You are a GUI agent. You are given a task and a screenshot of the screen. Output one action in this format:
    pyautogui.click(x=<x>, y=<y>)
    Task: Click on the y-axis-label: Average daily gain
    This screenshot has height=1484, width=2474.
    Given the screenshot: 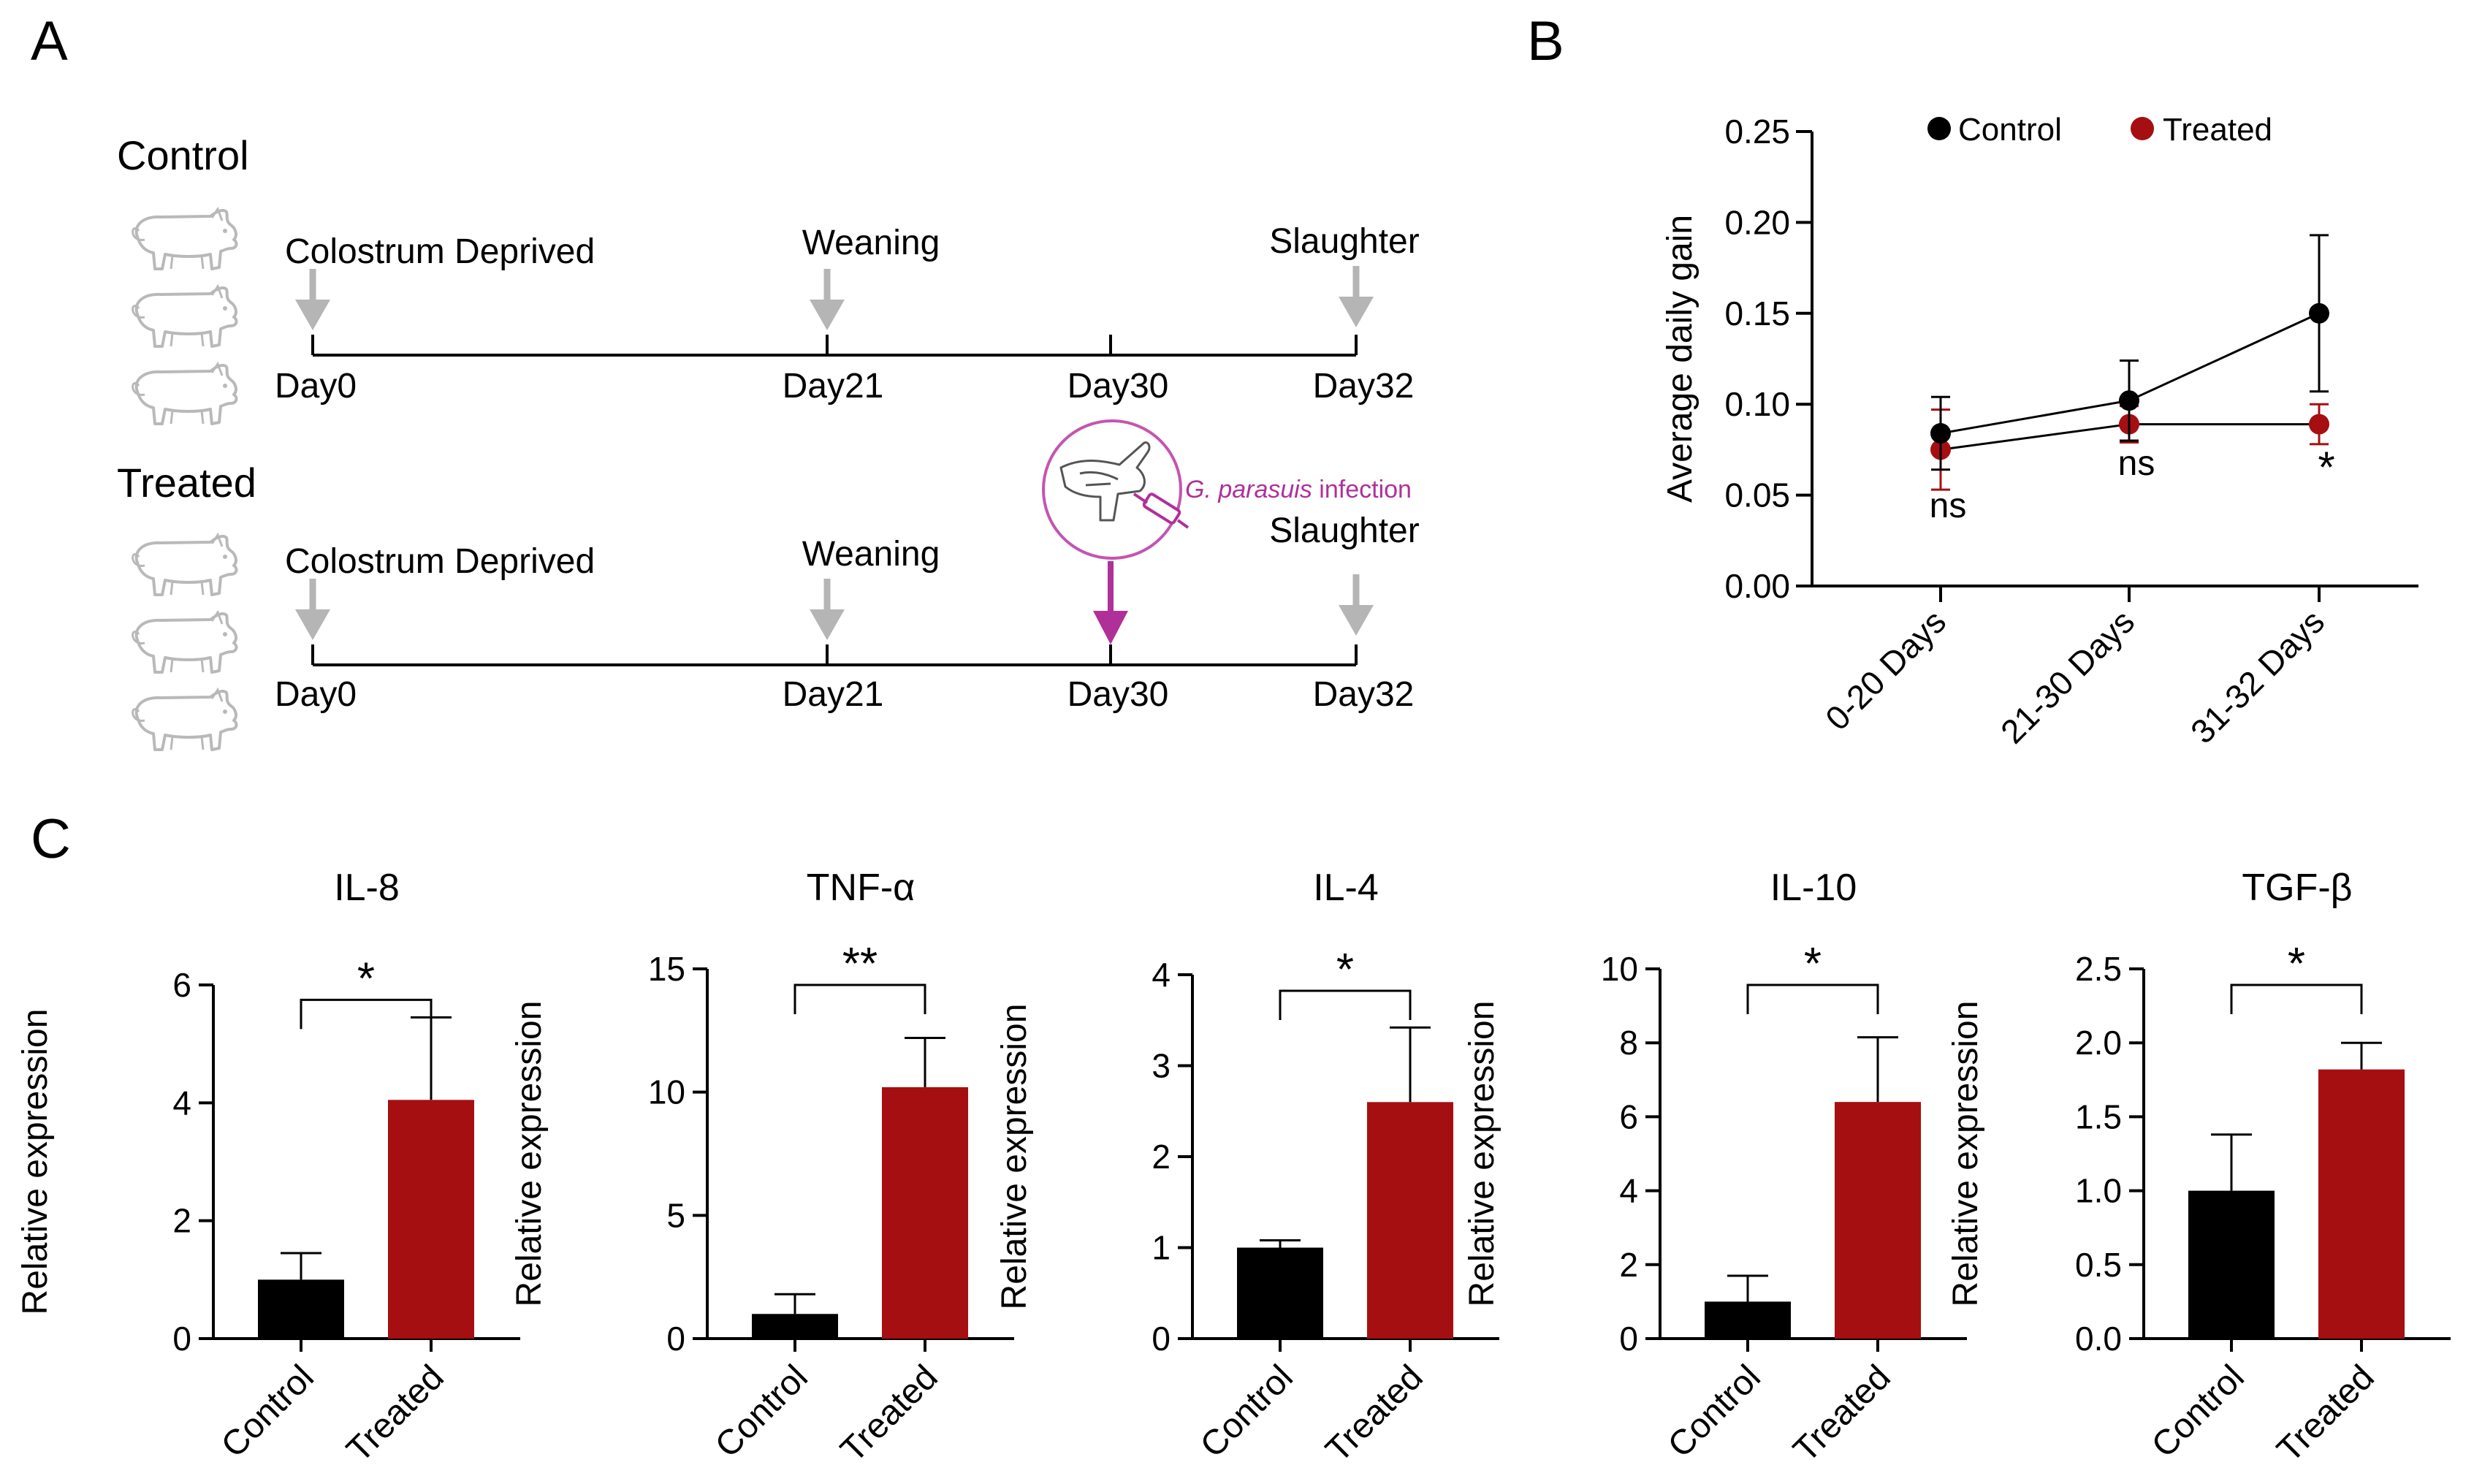 What is the action you would take?
    pyautogui.click(x=1681, y=359)
    